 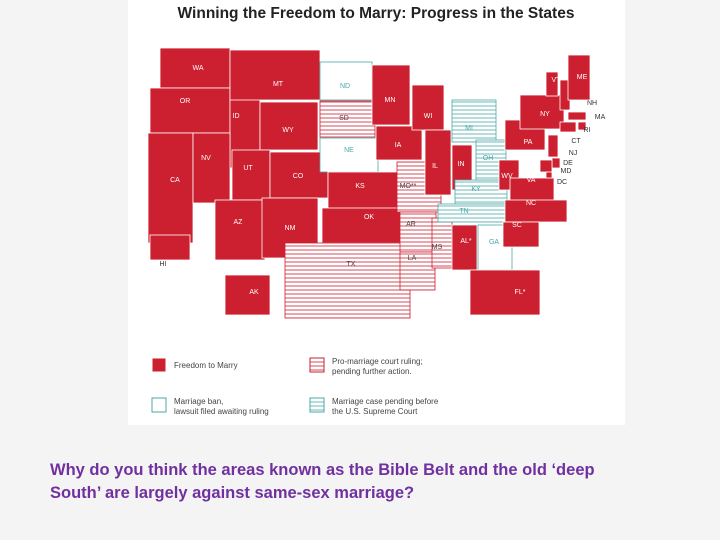 I want to click on state-label: UT, so click(x=248, y=168).